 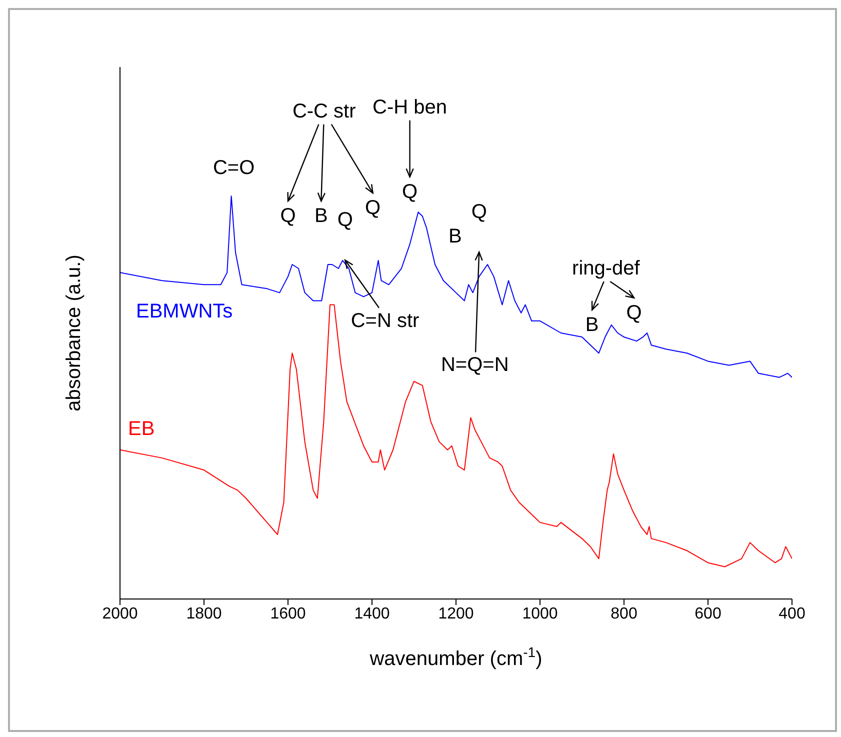 I want to click on series-label: EB, so click(x=141, y=429).